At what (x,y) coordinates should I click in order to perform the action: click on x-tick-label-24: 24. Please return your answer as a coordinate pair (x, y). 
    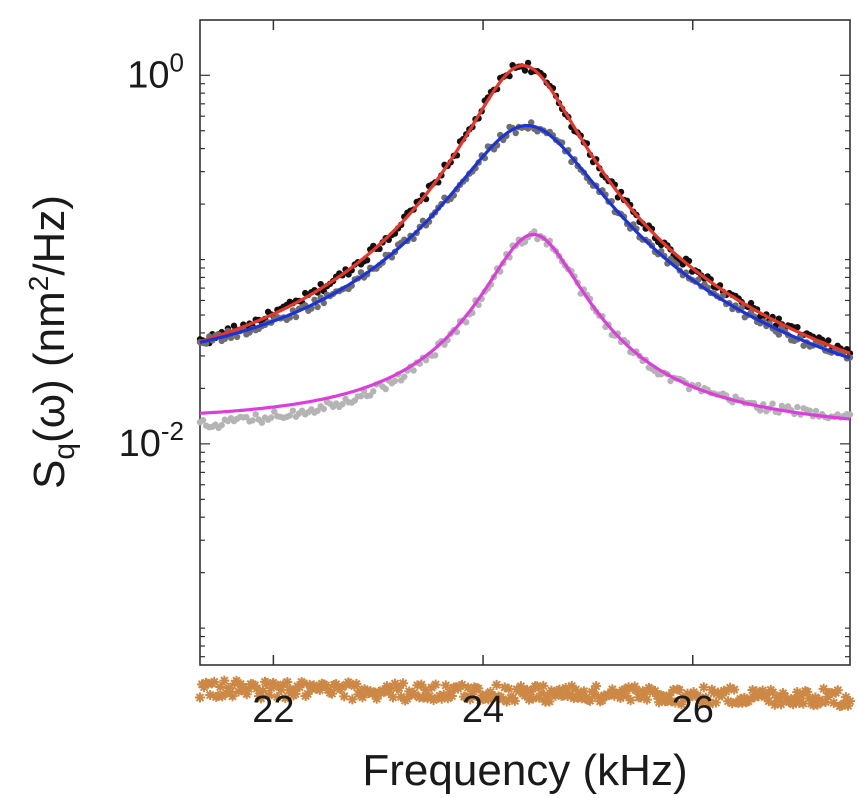
    Looking at the image, I should click on (483, 710).